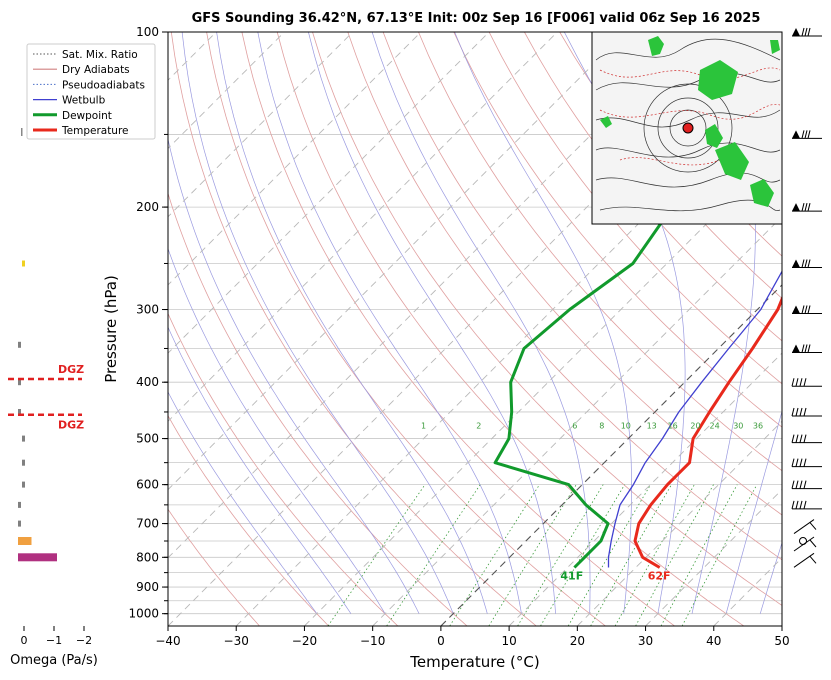 The image size is (831, 680). Describe the element at coordinates (571, 576) in the screenshot. I see `dewpoint-surface-label: 41F` at that location.